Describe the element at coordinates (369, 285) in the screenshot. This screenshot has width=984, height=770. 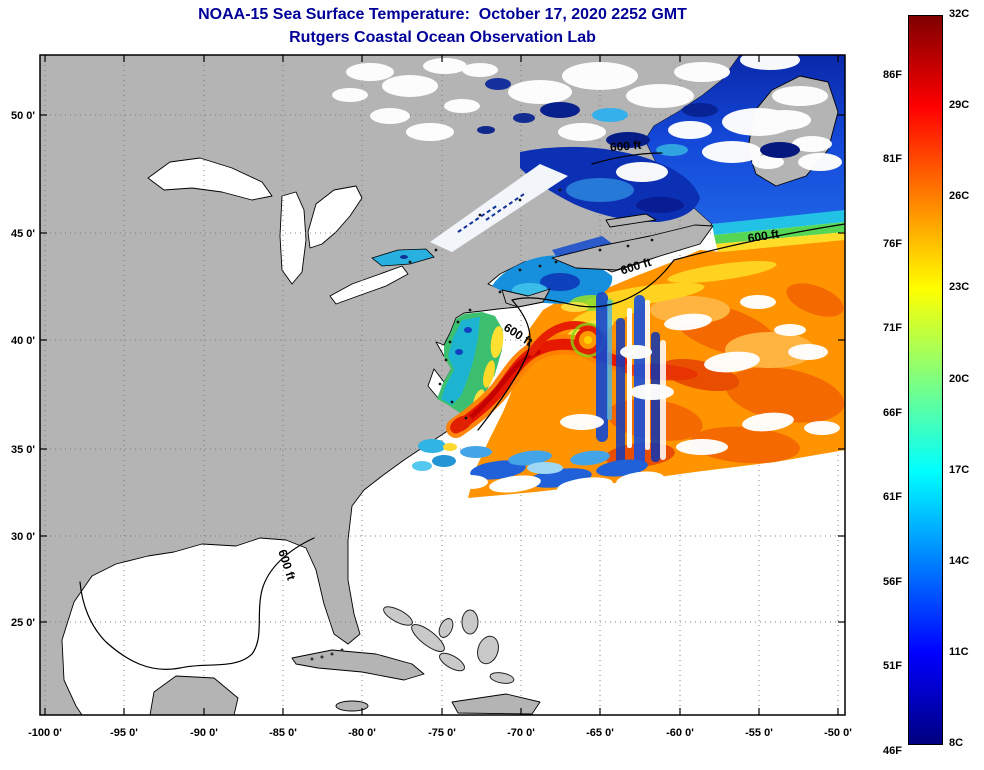
I see `lake-erie` at that location.